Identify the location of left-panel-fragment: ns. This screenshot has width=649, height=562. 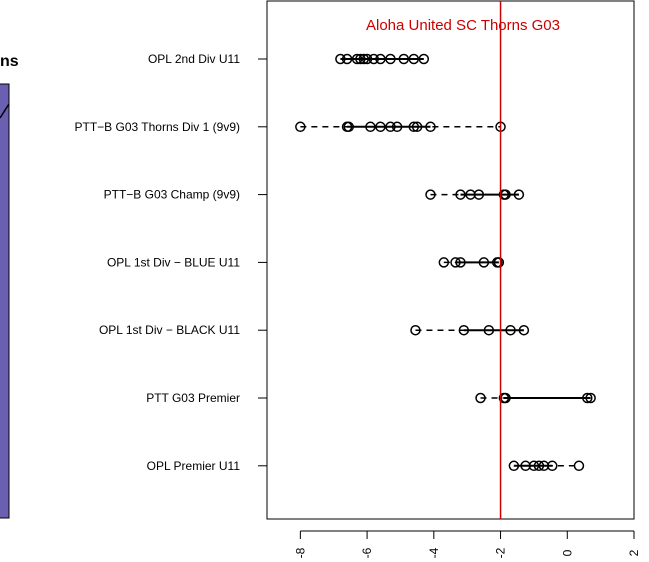
(9, 286).